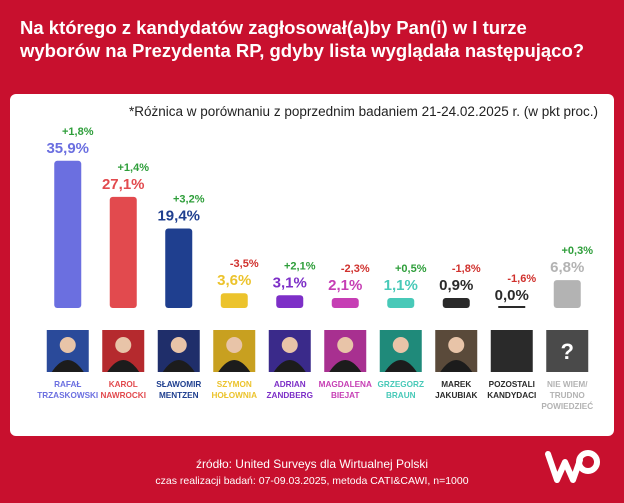  Describe the element at coordinates (78, 132) in the screenshot. I see `change-label: +1,8%` at that location.